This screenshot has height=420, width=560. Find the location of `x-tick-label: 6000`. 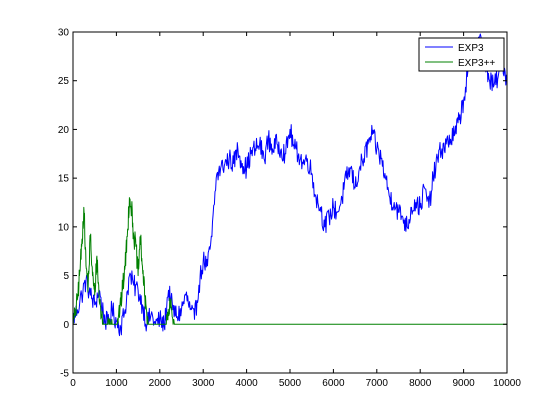

x-tick-label: 6000 is located at coordinates (333, 383).